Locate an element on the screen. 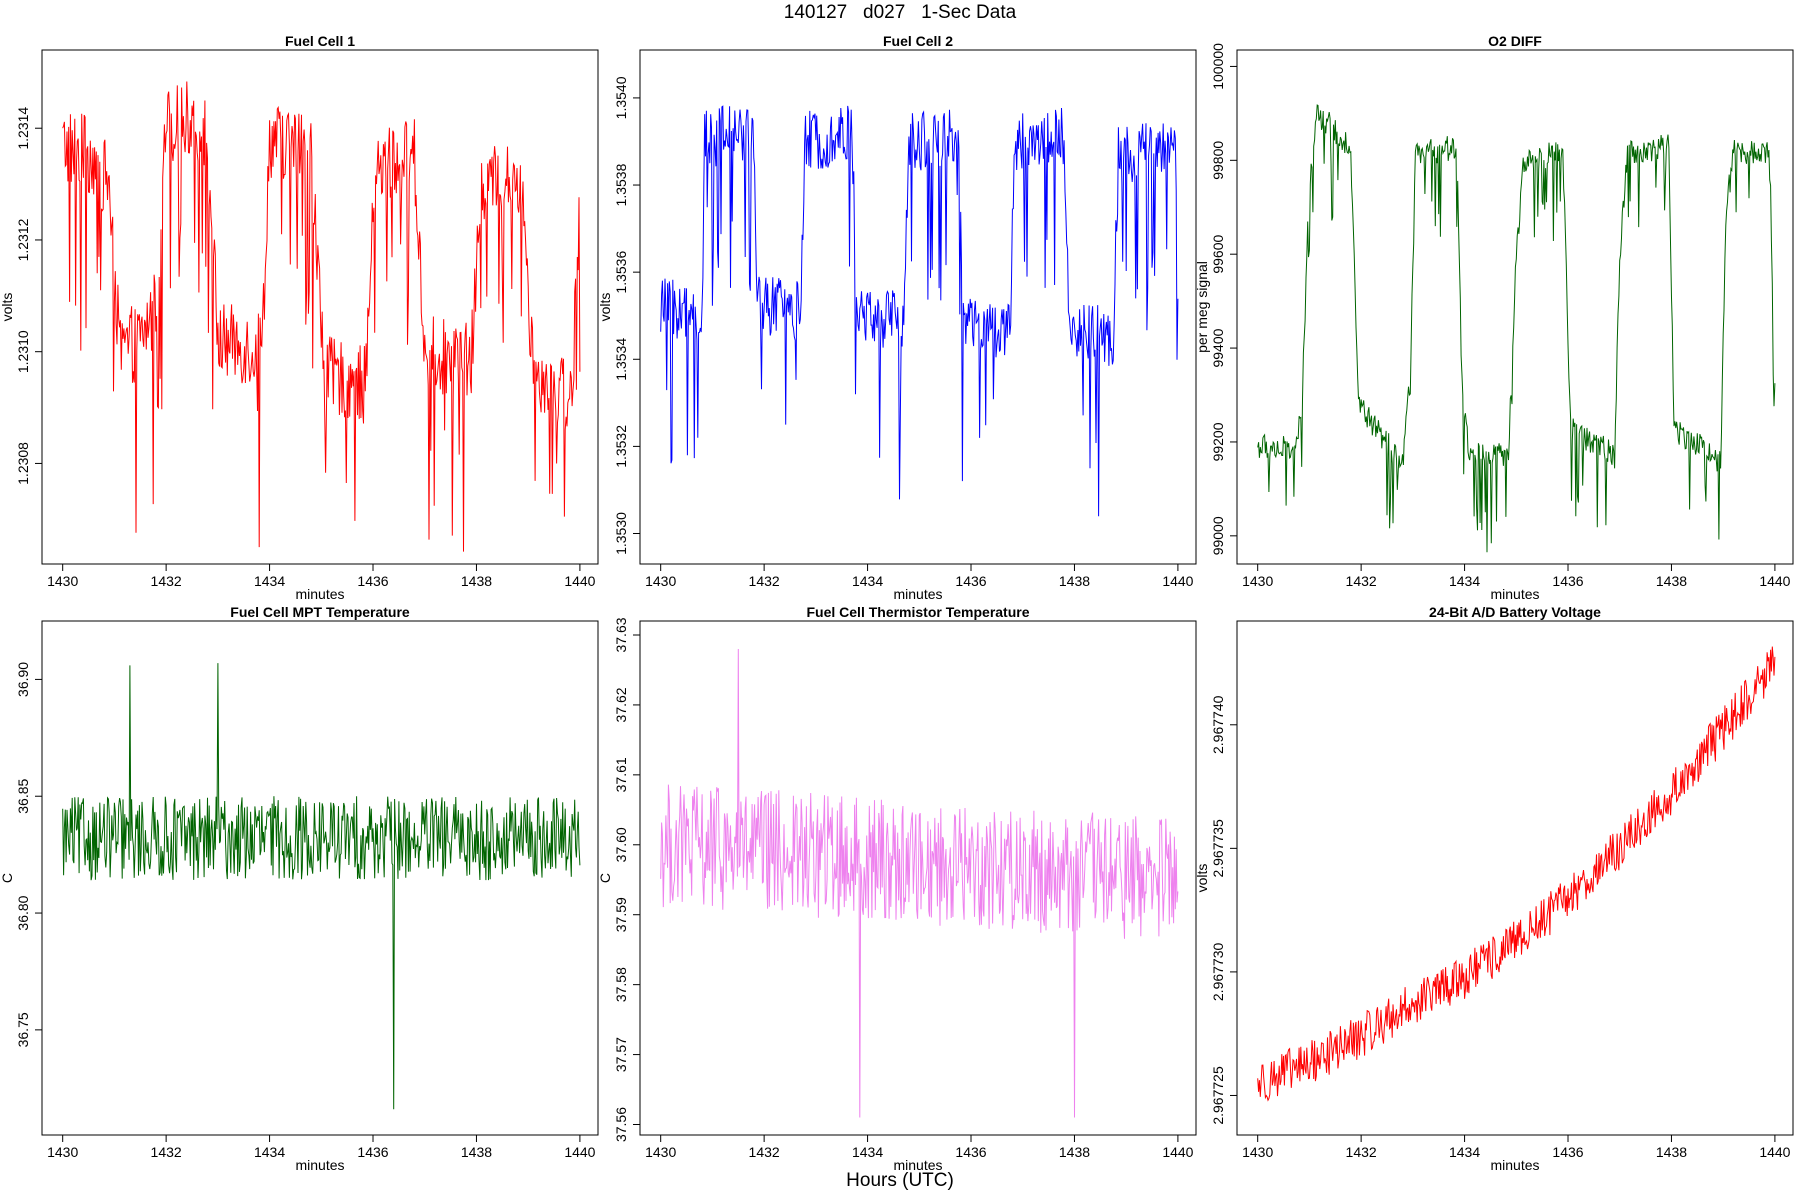 Image resolution: width=1800 pixels, height=1200 pixels. figure-title: 140127 d027 1-Sec Data is located at coordinates (900, 12).